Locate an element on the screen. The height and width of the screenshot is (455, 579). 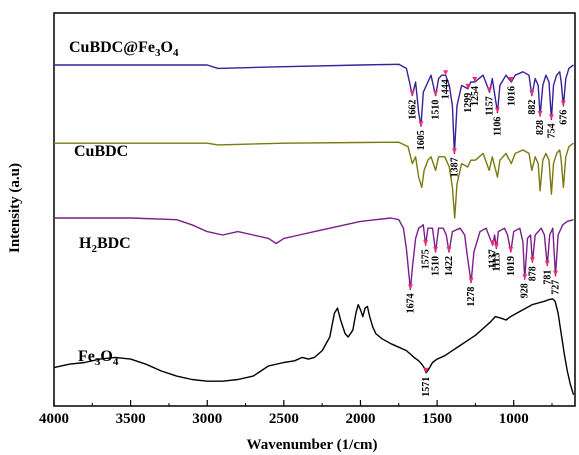
peak-label: 781 is located at coordinates (547, 277).